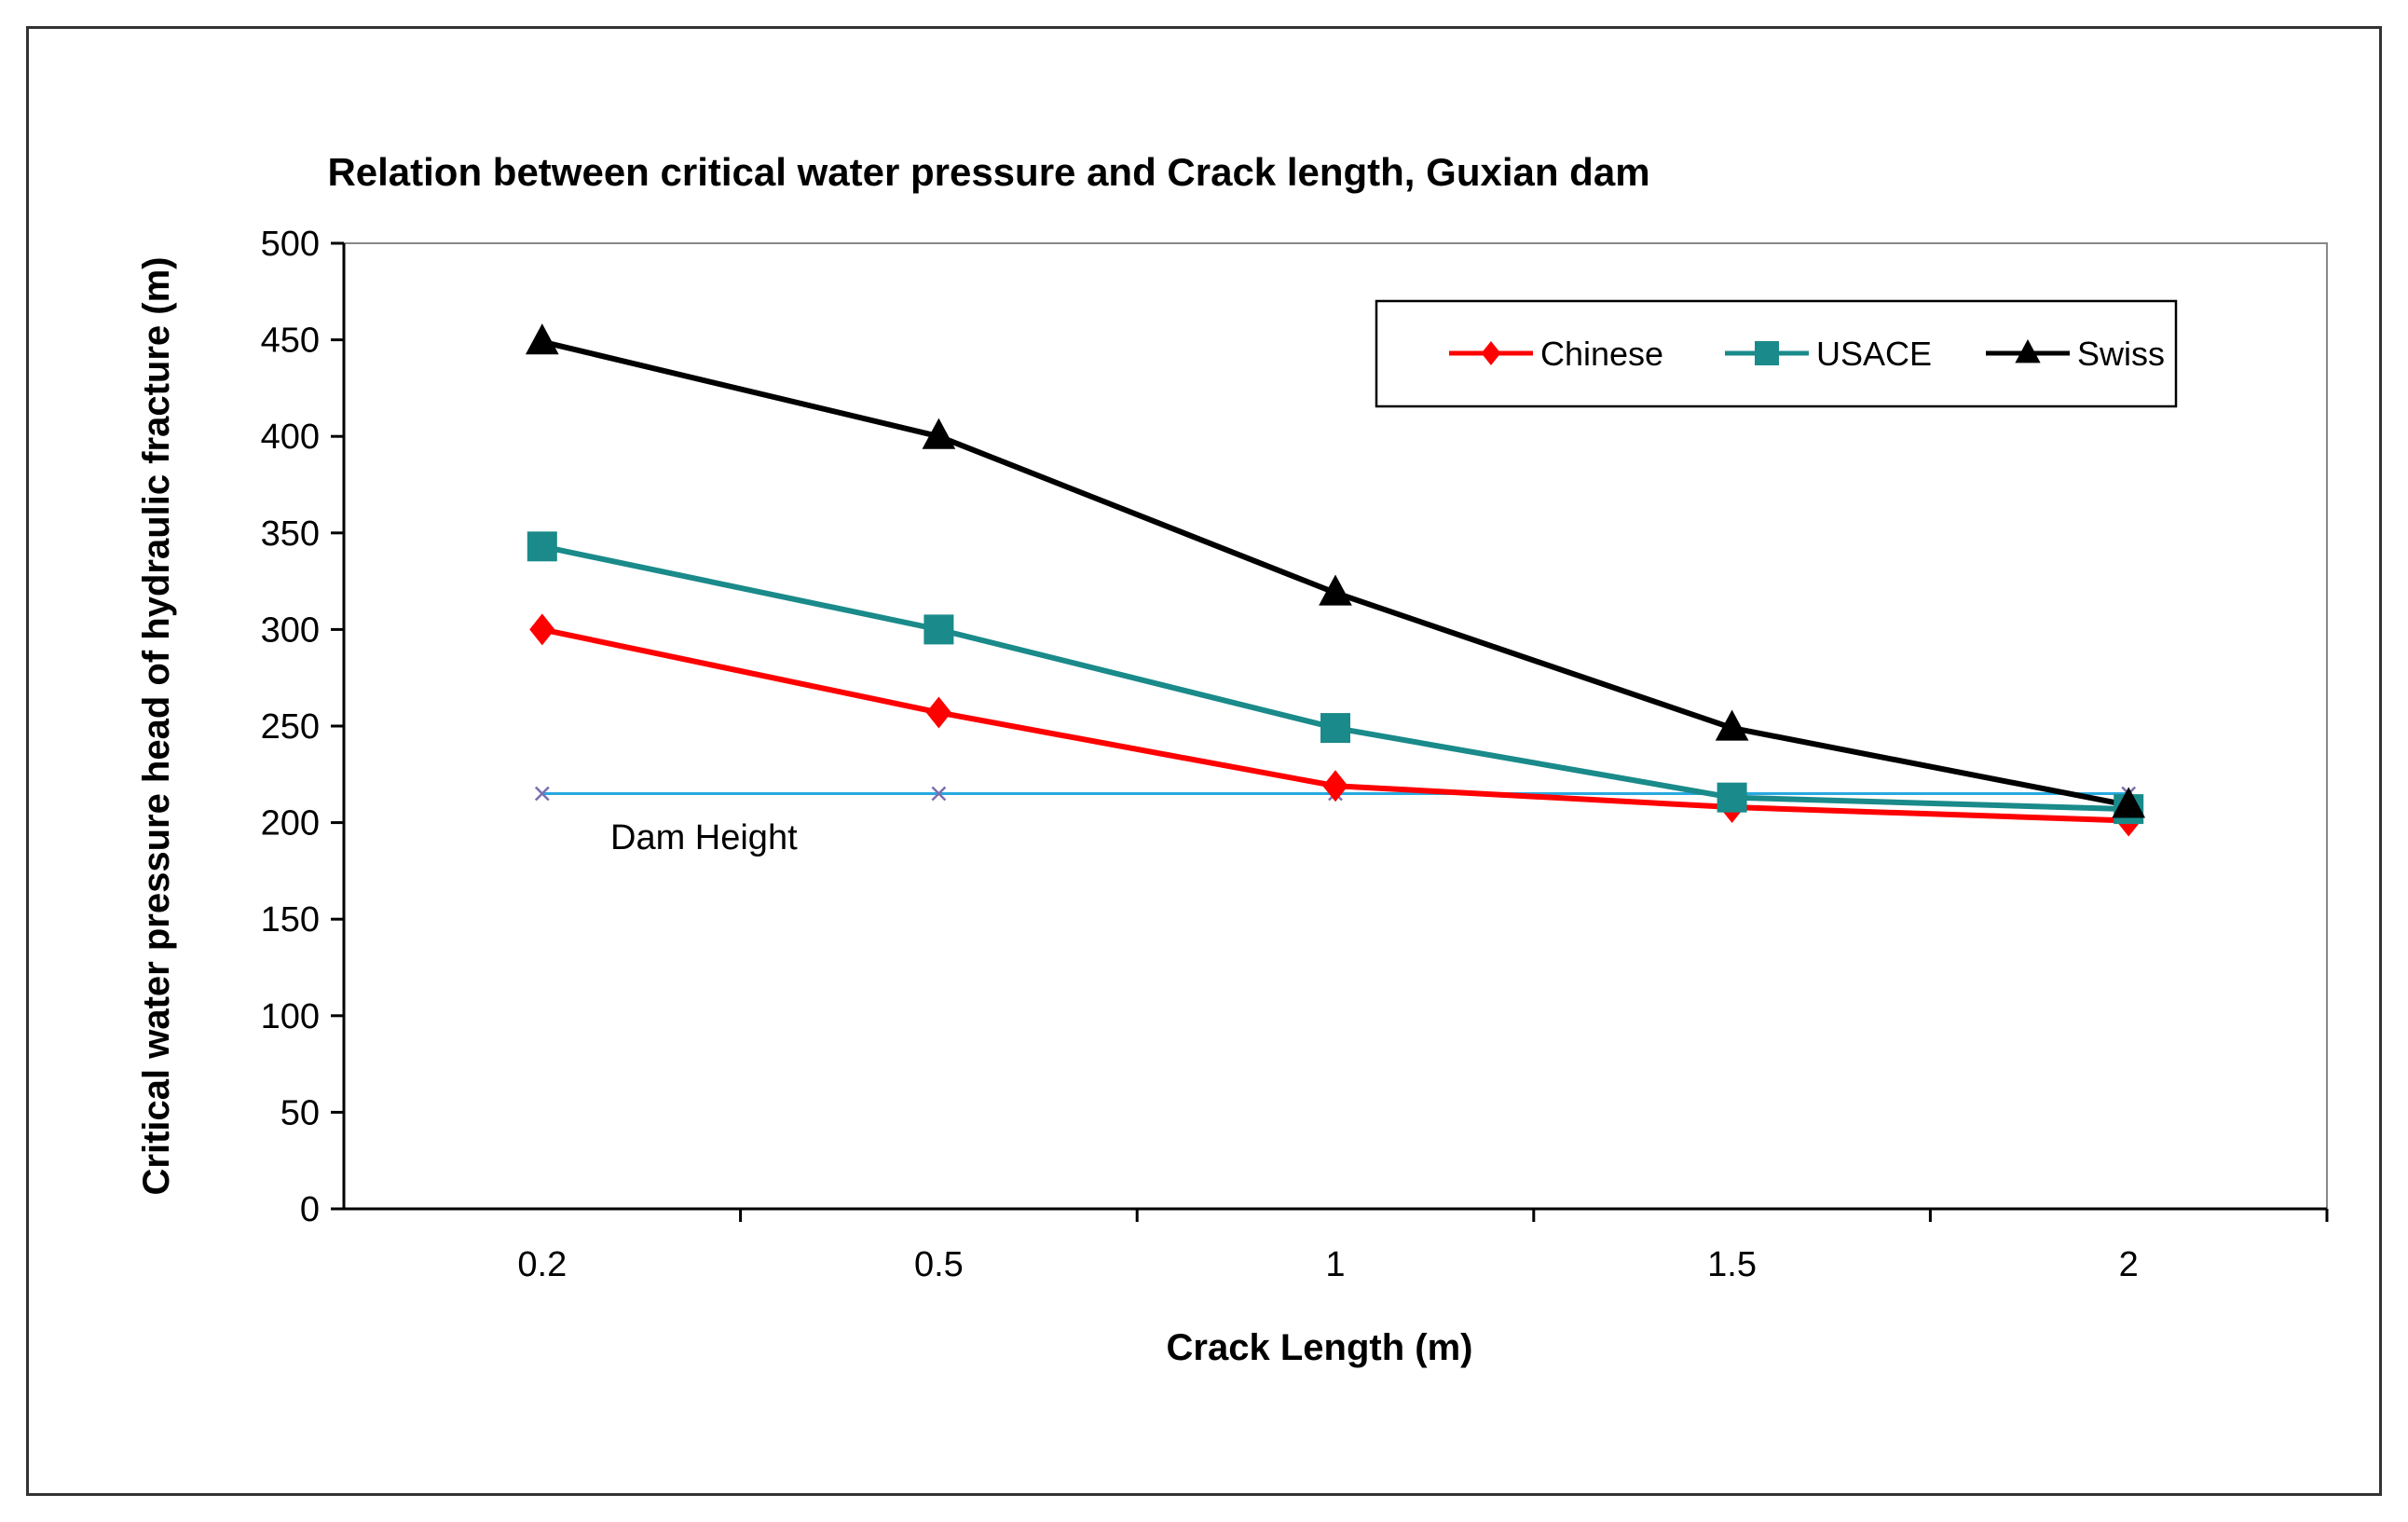  What do you see at coordinates (290, 438) in the screenshot?
I see `y-tick-label: 400` at bounding box center [290, 438].